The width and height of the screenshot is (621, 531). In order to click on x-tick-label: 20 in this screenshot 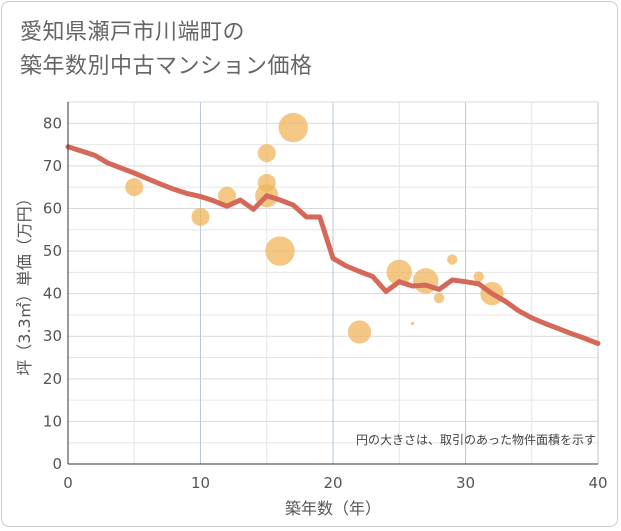, I will do `click(332, 483)`.